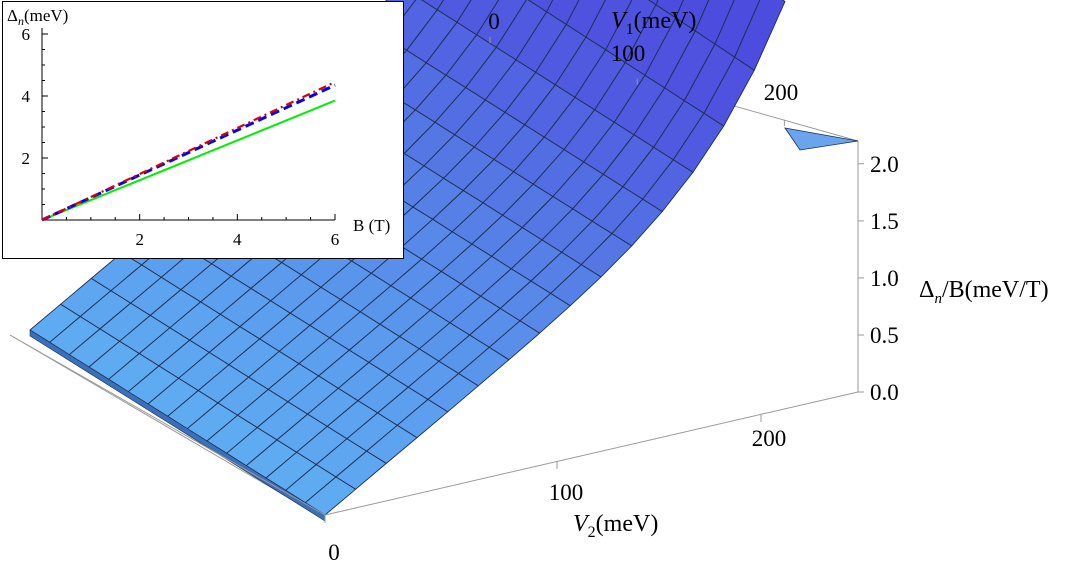 The image size is (1074, 573). I want to click on v1-tick-label: 200, so click(781, 92).